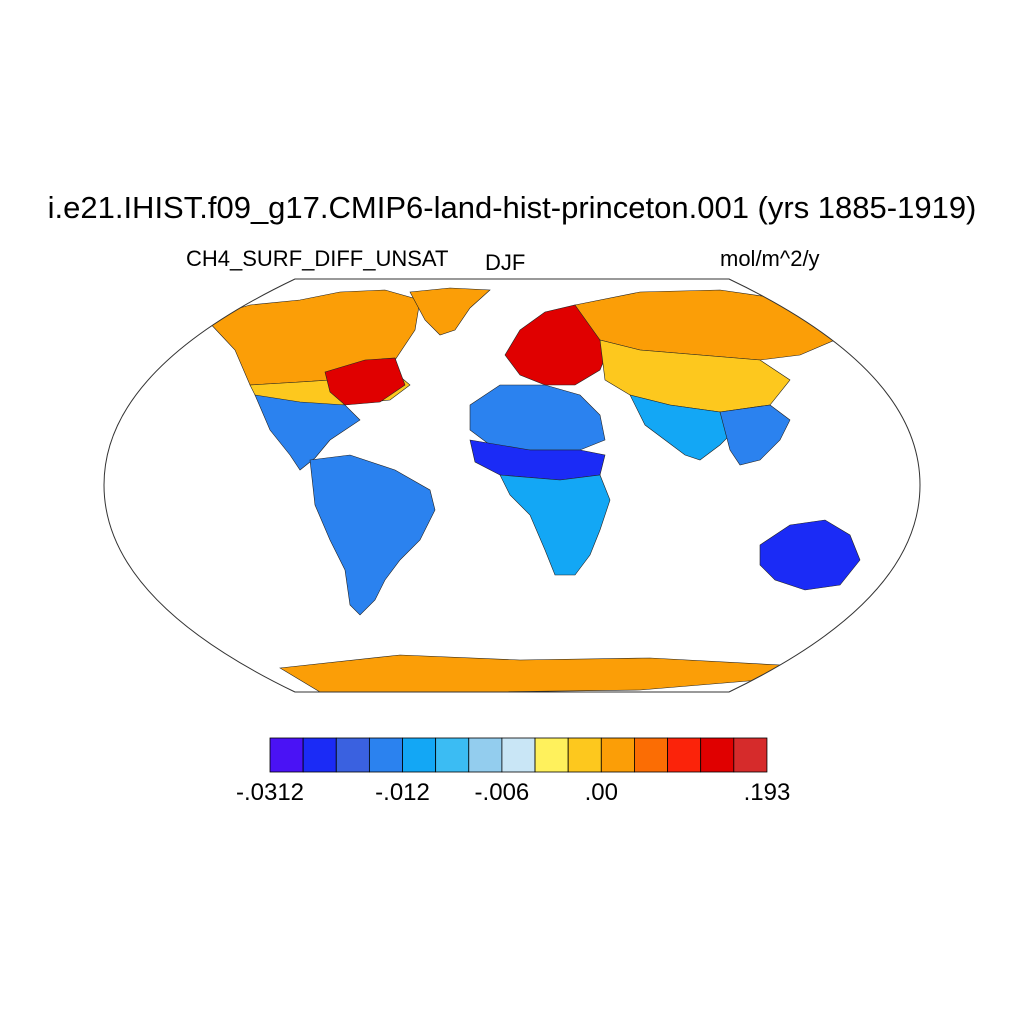 The height and width of the screenshot is (1024, 1024). Describe the element at coordinates (450, 311) in the screenshot. I see `region-greenland-coast` at that location.